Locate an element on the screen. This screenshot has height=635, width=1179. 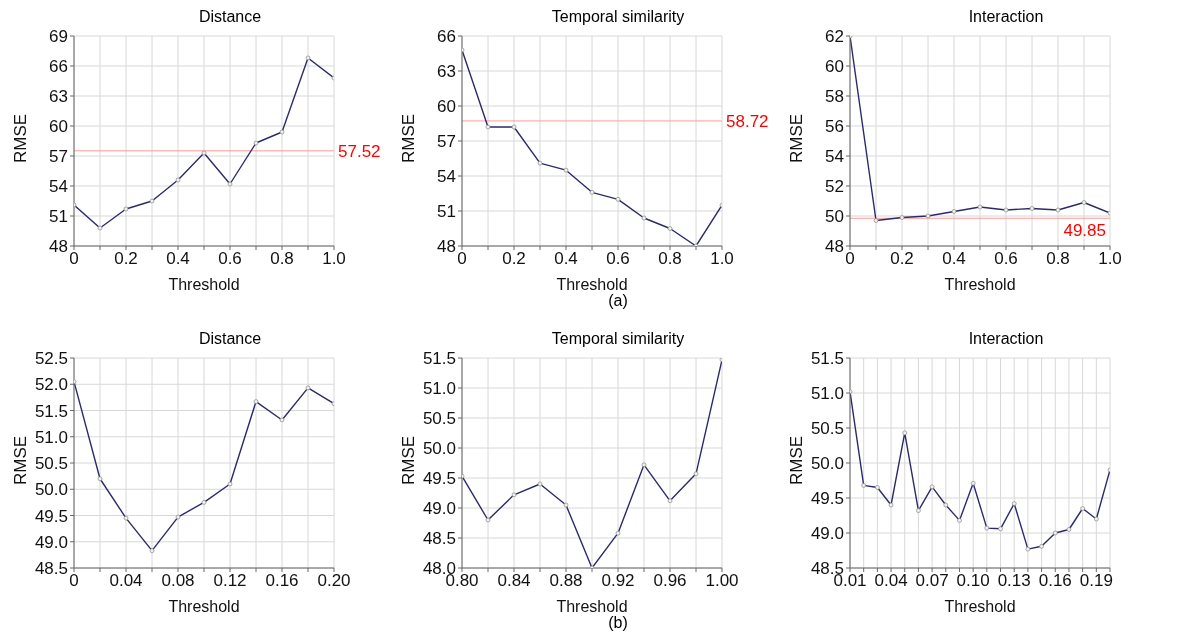
x-tick-label: 0.88 is located at coordinates (566, 581).